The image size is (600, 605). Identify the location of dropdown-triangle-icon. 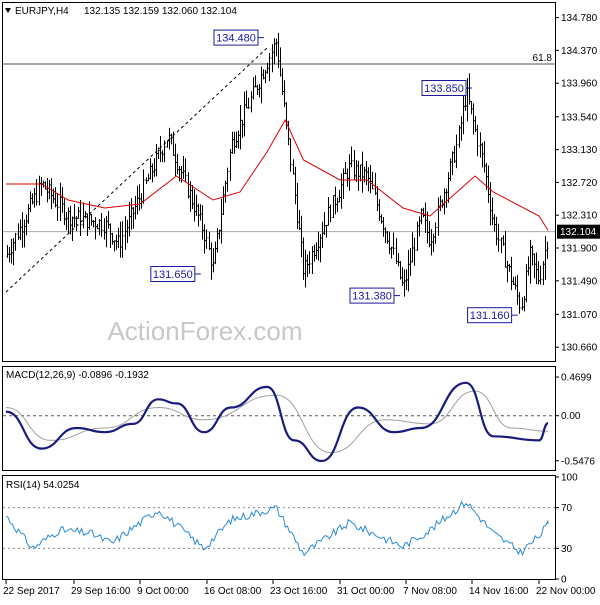
(8, 10).